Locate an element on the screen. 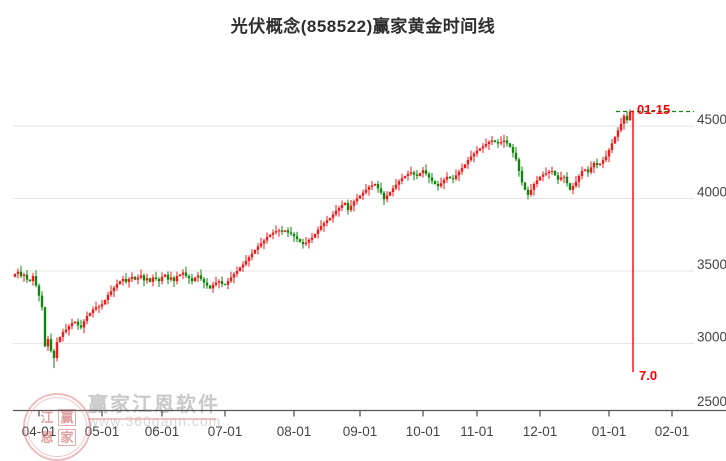 The height and width of the screenshot is (461, 726). svg-text: 09-01 is located at coordinates (360, 431).